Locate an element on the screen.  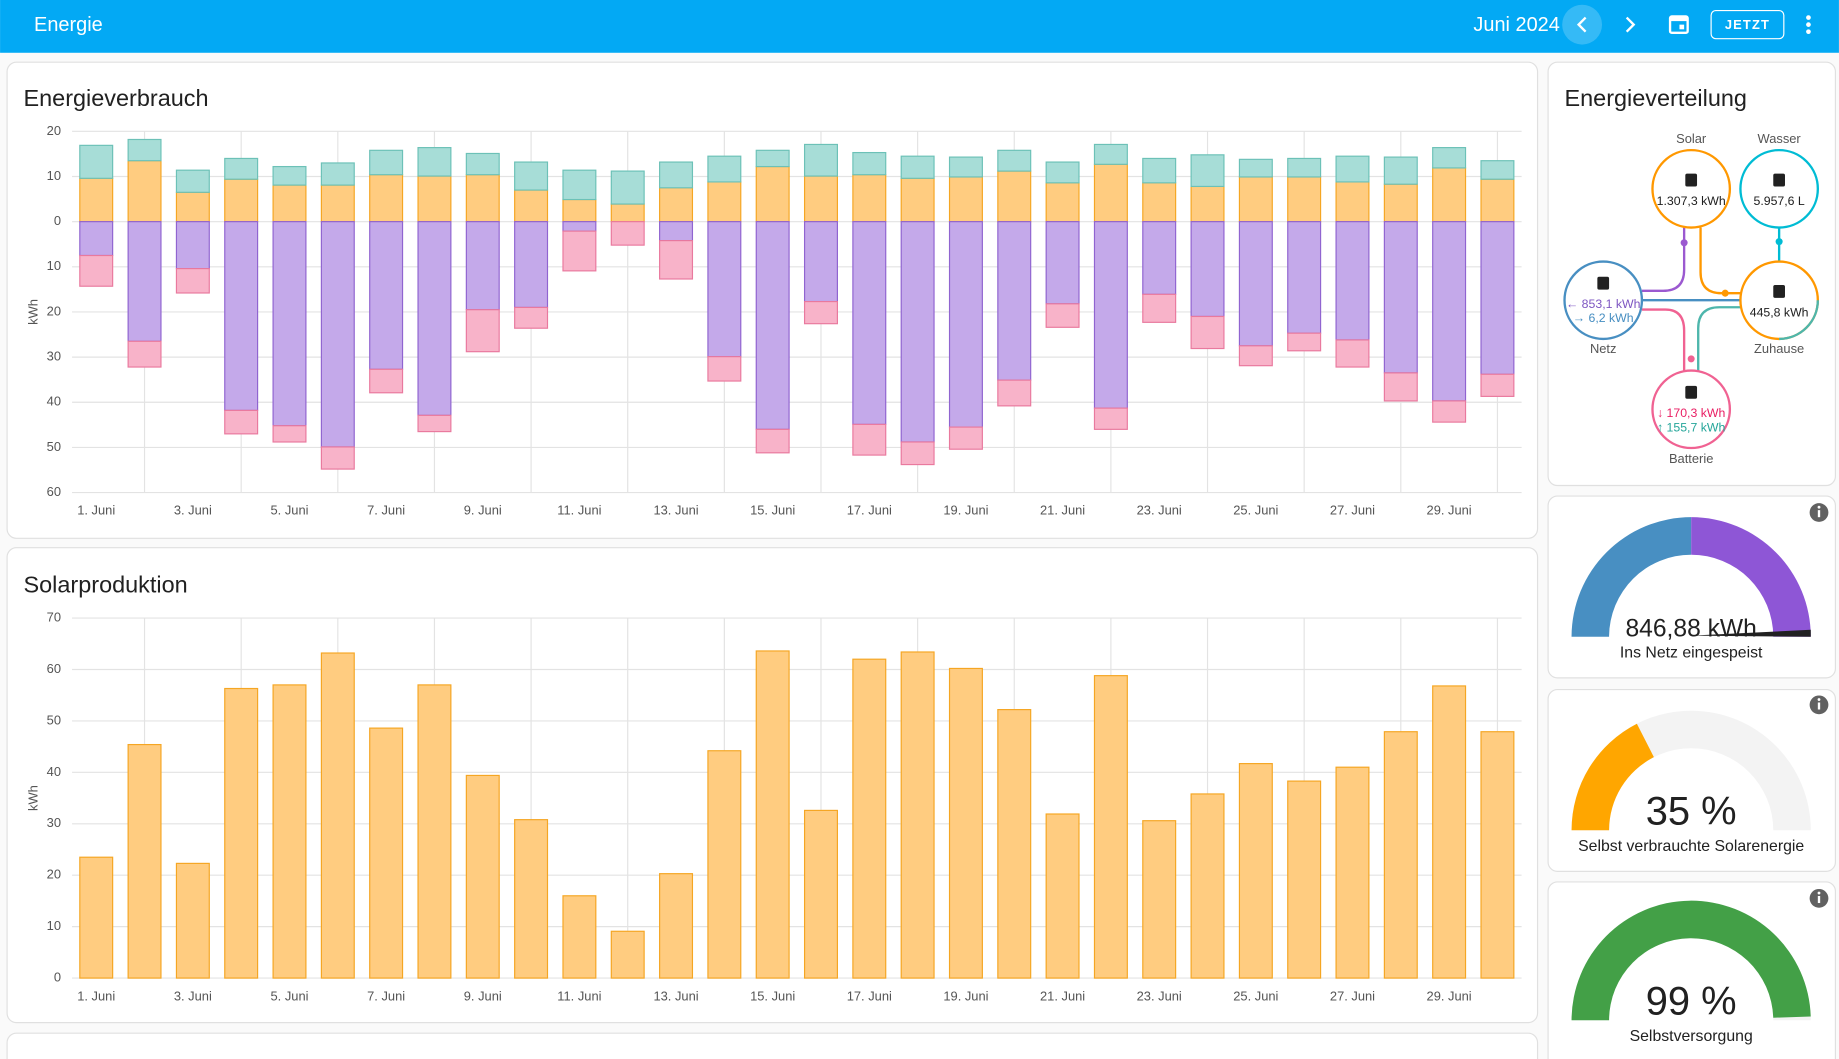
node-label: Solar is located at coordinates (1691, 138).